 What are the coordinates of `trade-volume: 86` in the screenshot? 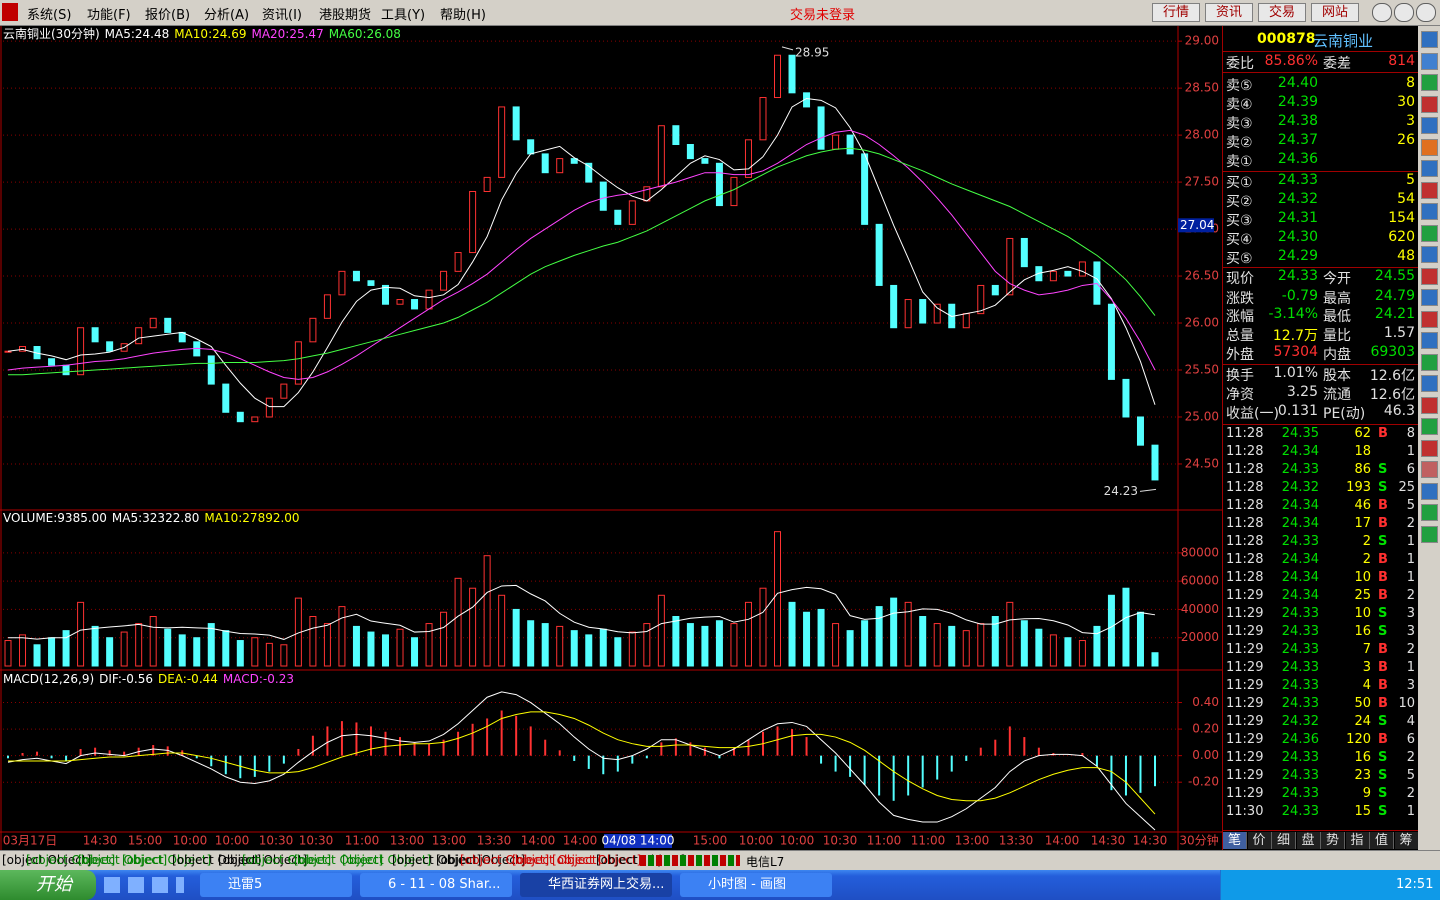 It's located at (1362, 469).